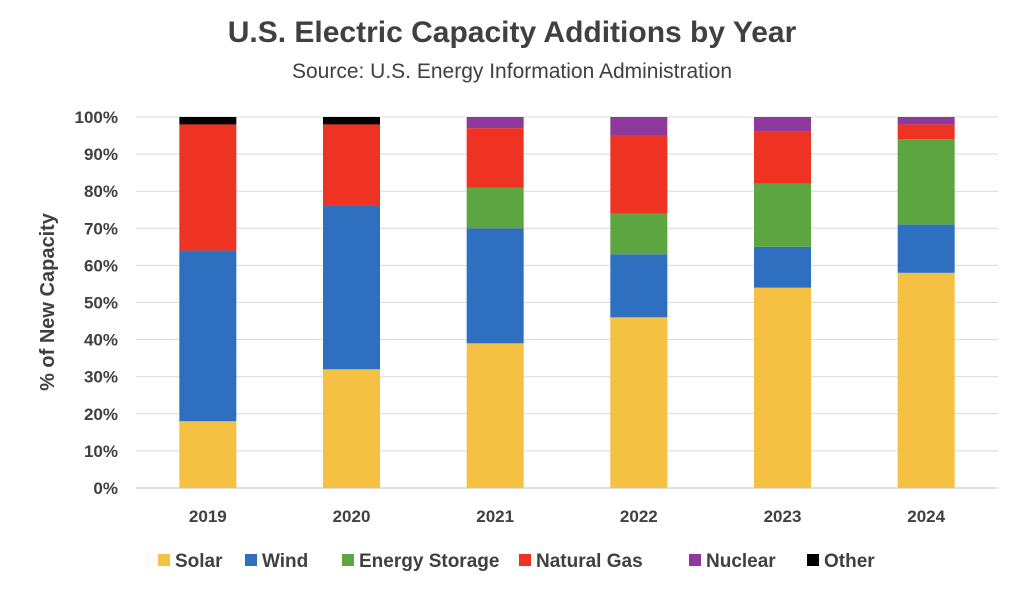 The image size is (1024, 596). What do you see at coordinates (926, 516) in the screenshot?
I see `x-tick-label: 2024` at bounding box center [926, 516].